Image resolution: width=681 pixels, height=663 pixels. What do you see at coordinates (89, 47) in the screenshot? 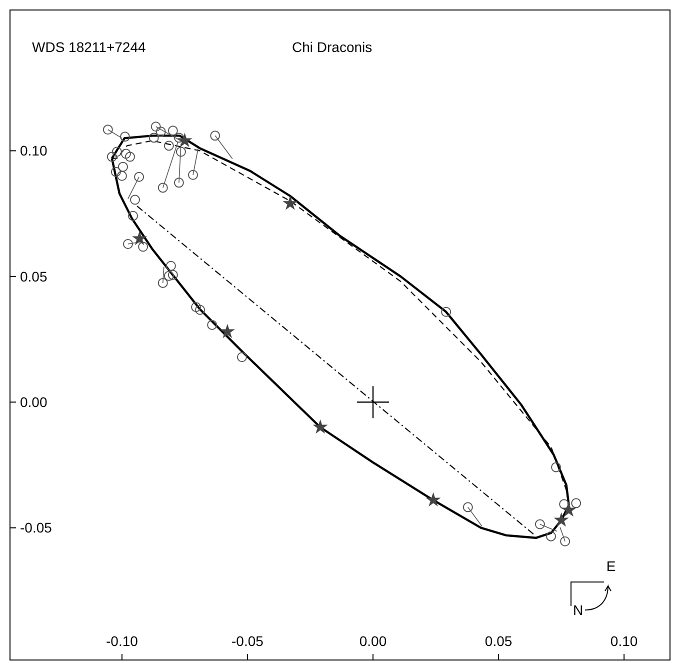
I see `text: WDS 18211+7244` at bounding box center [89, 47].